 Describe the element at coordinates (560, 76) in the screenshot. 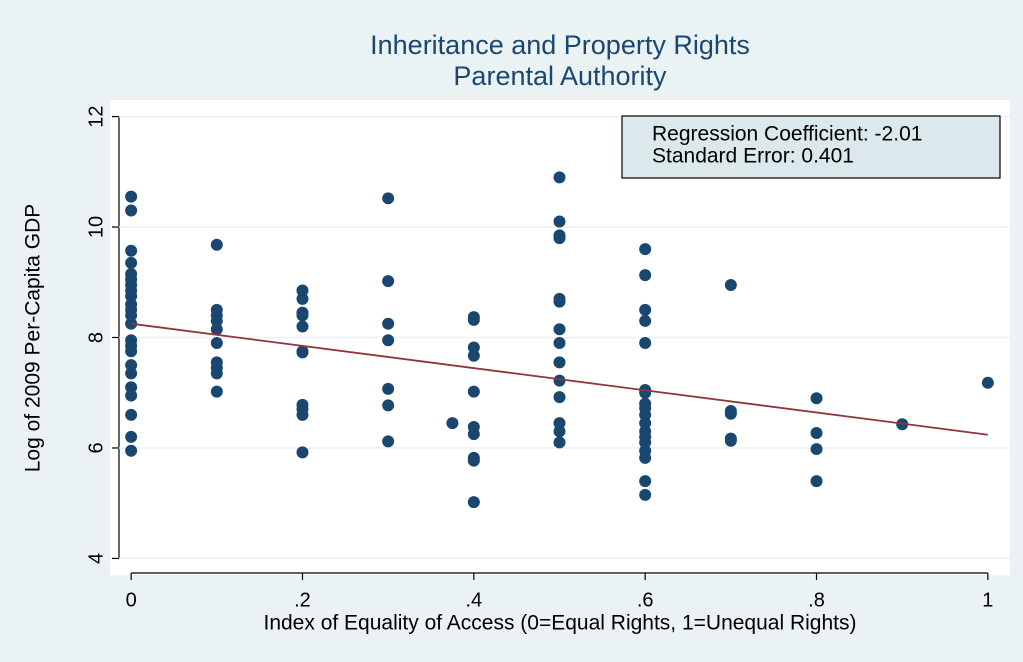

I see `chart-subtitle: Parental Authority` at that location.